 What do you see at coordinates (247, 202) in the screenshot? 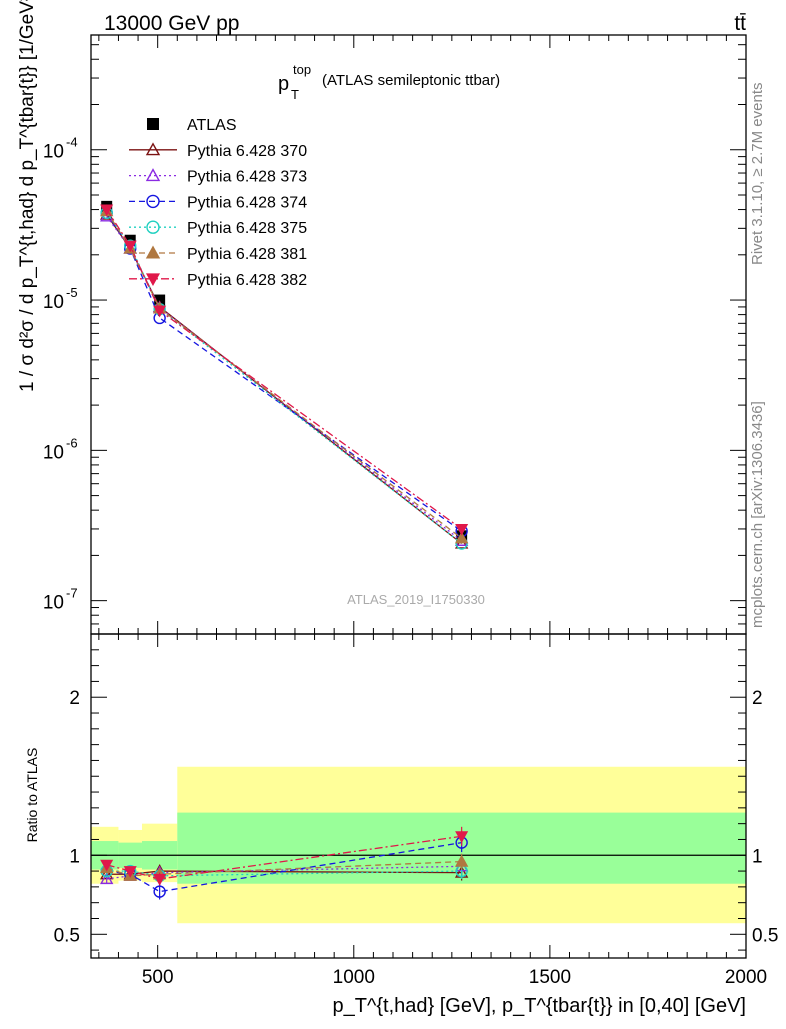
I see `legend-label-3: Pythia 6.428 374` at bounding box center [247, 202].